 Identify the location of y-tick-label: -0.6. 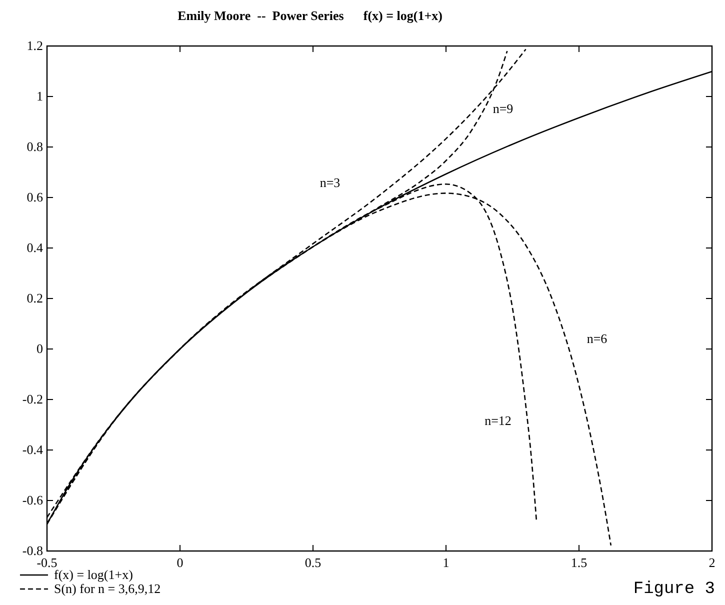
(33, 500).